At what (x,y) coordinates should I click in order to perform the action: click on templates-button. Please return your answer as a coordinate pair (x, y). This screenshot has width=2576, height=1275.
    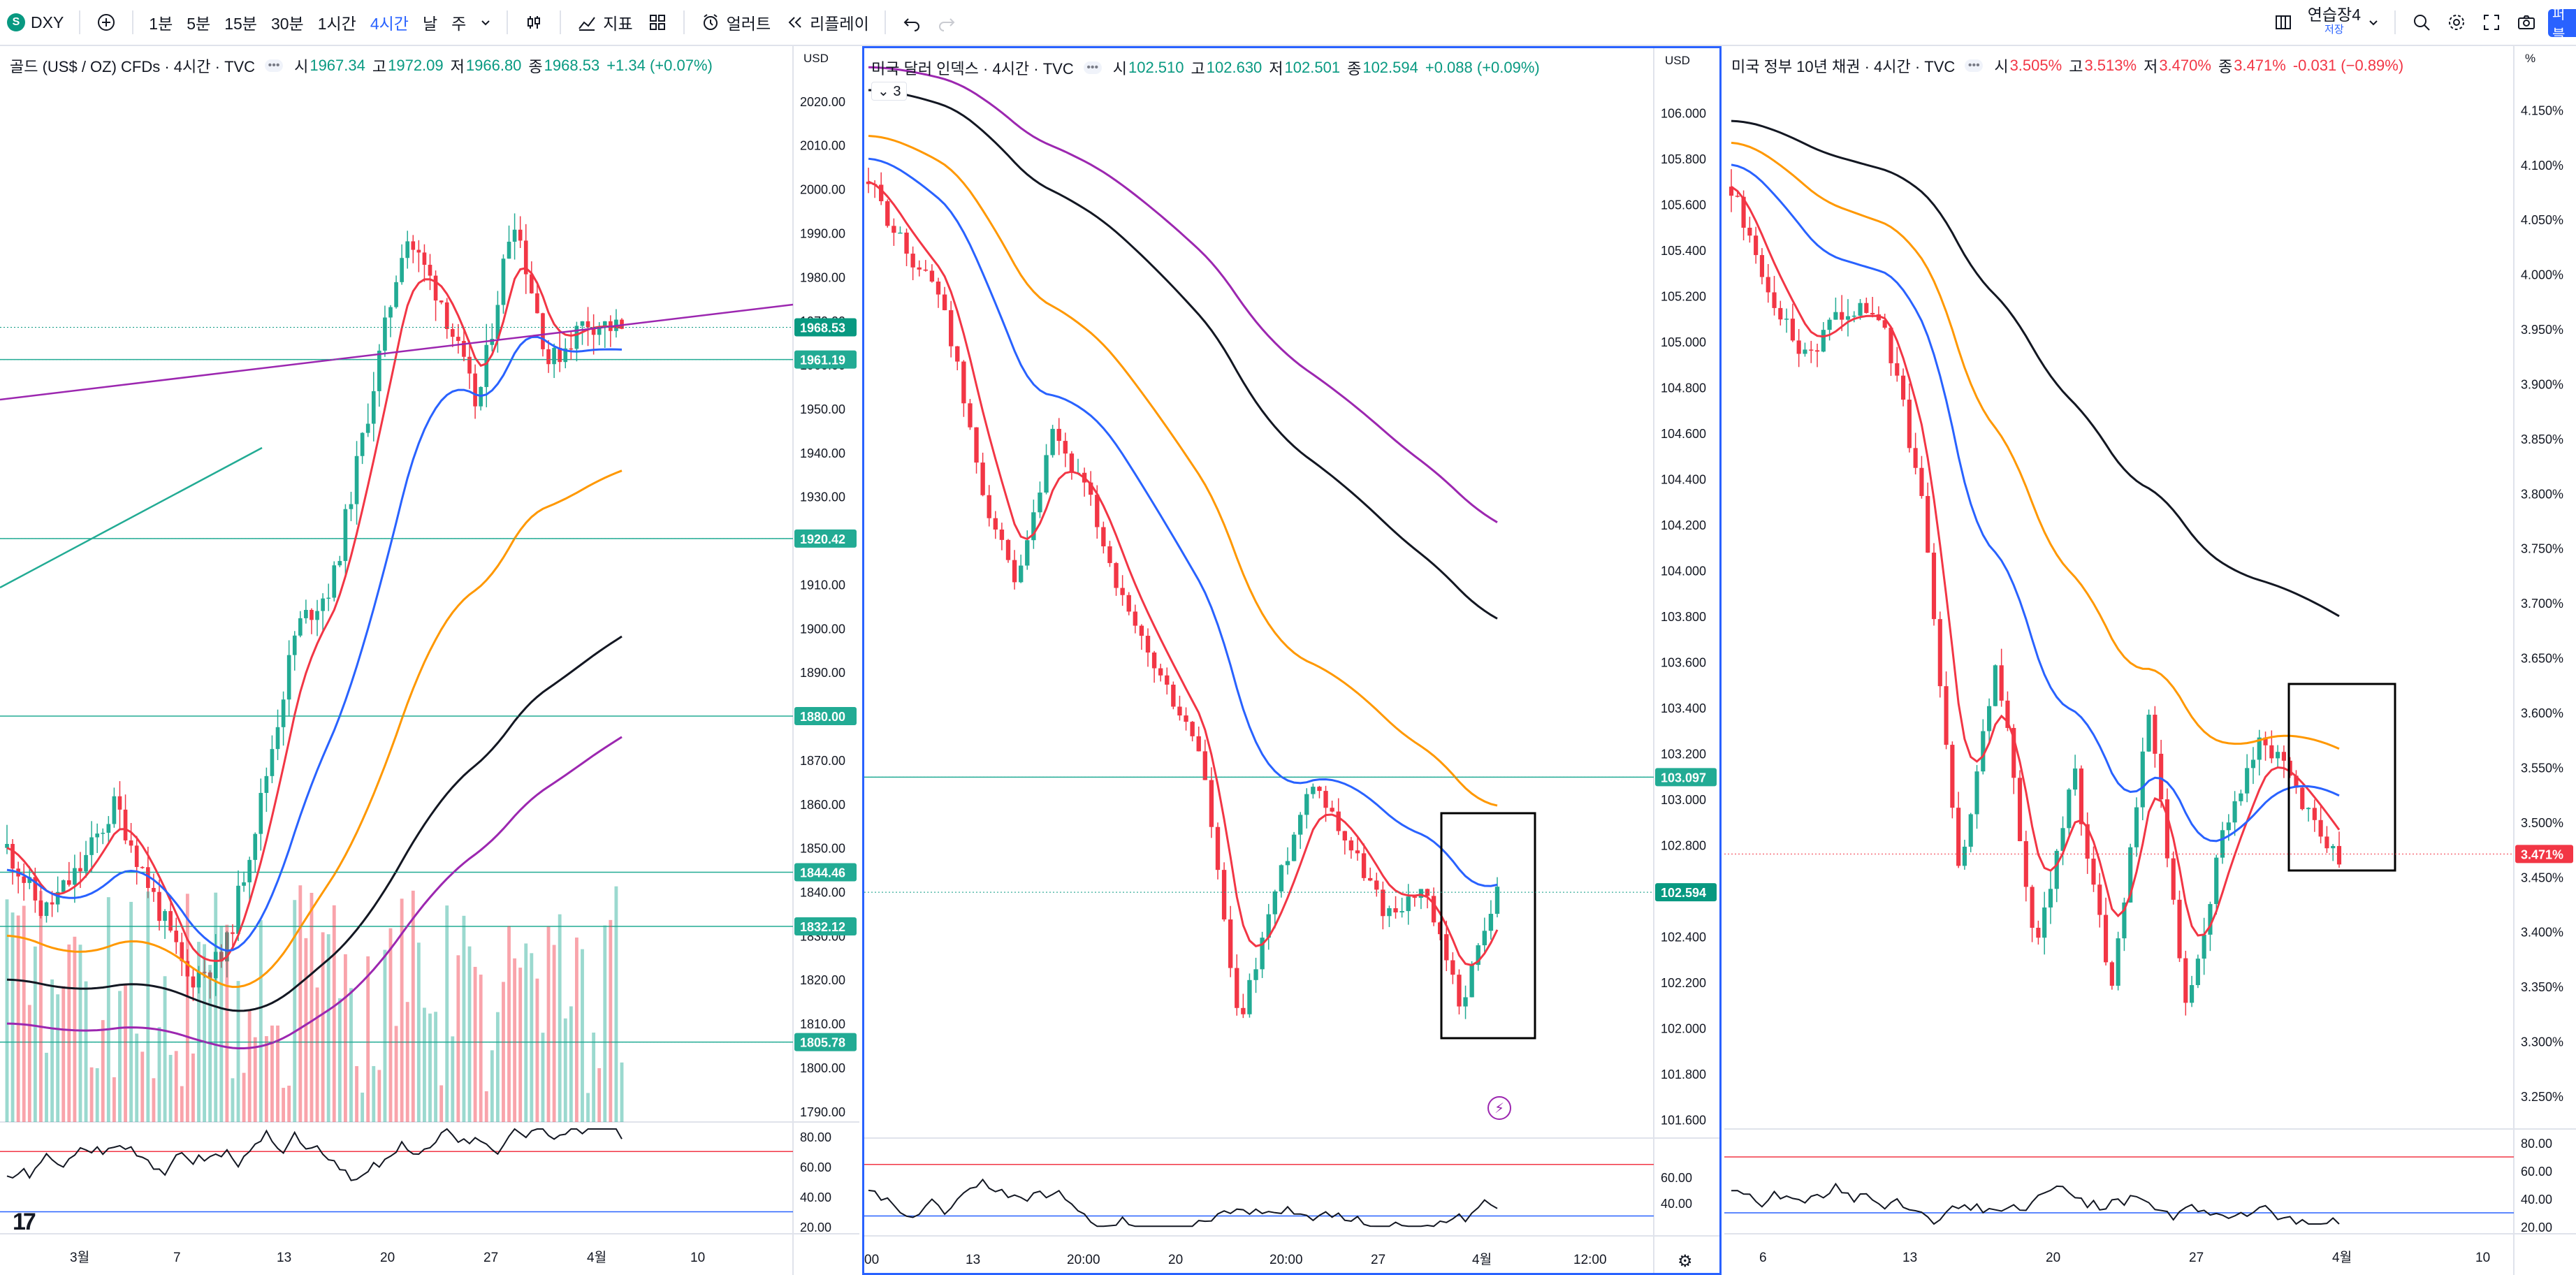
    Looking at the image, I should click on (657, 22).